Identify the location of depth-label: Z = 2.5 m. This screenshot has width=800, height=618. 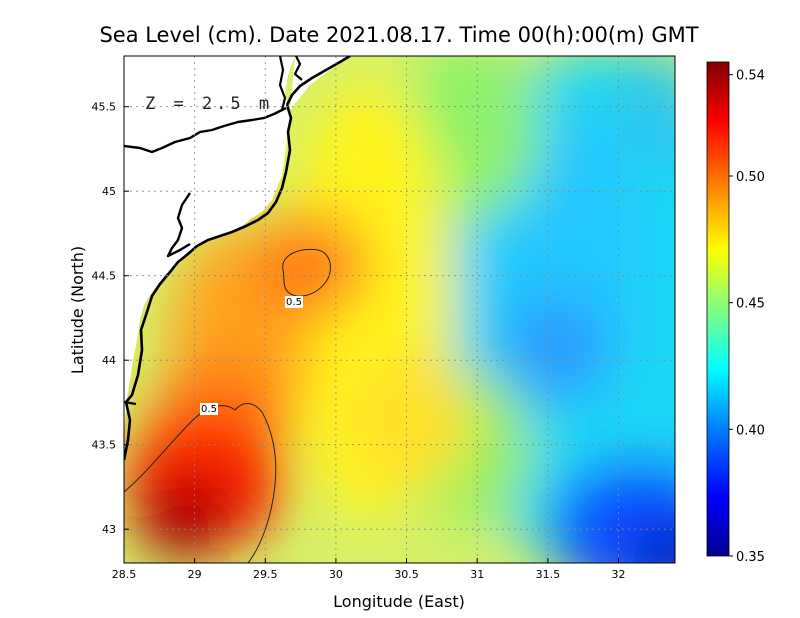
(209, 104).